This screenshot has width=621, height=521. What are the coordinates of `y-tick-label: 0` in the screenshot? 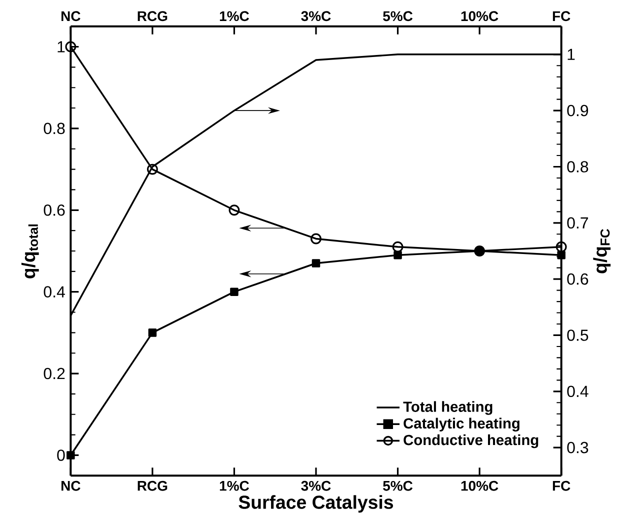 It's located at (61, 455).